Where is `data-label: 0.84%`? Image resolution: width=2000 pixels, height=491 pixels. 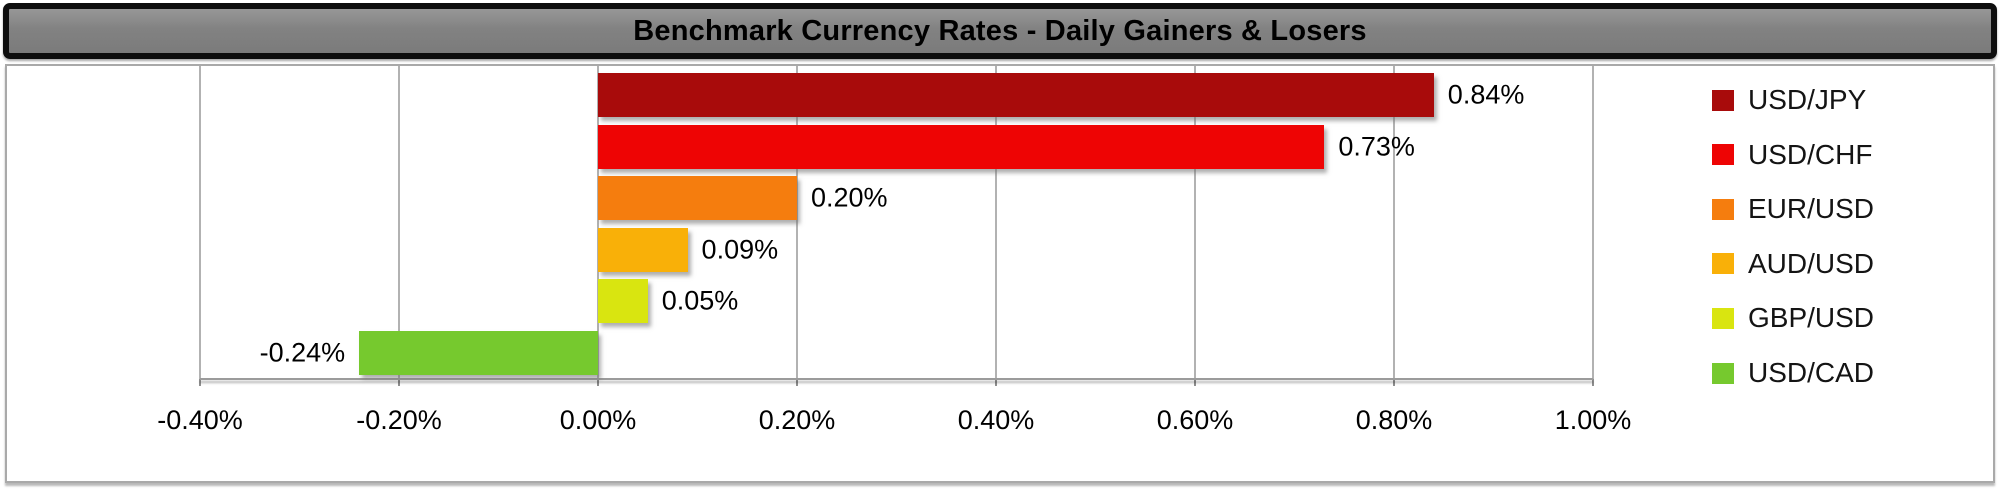 data-label: 0.84% is located at coordinates (1486, 94).